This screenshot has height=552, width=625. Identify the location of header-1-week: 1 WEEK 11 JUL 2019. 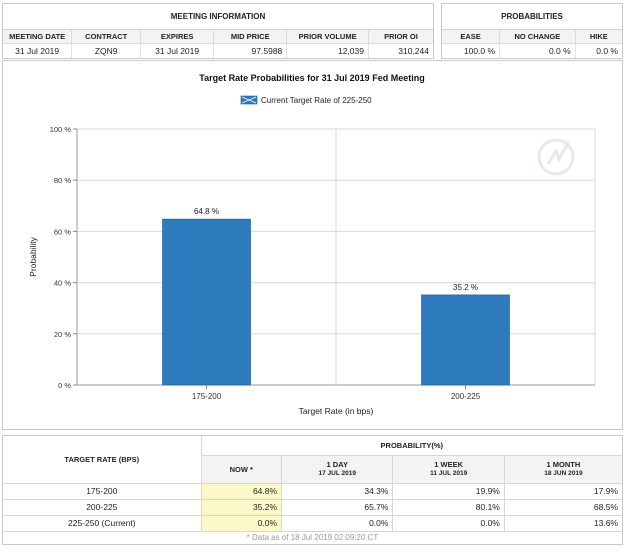
(448, 469).